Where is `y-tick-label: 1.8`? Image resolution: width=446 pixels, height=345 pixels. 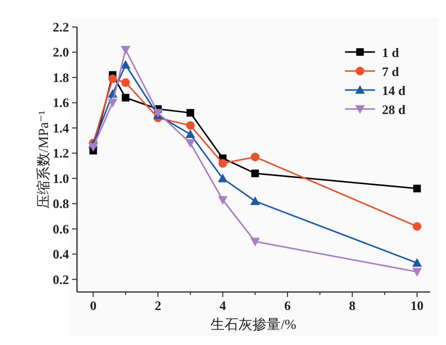 y-tick-label: 1.8 is located at coordinates (61, 77).